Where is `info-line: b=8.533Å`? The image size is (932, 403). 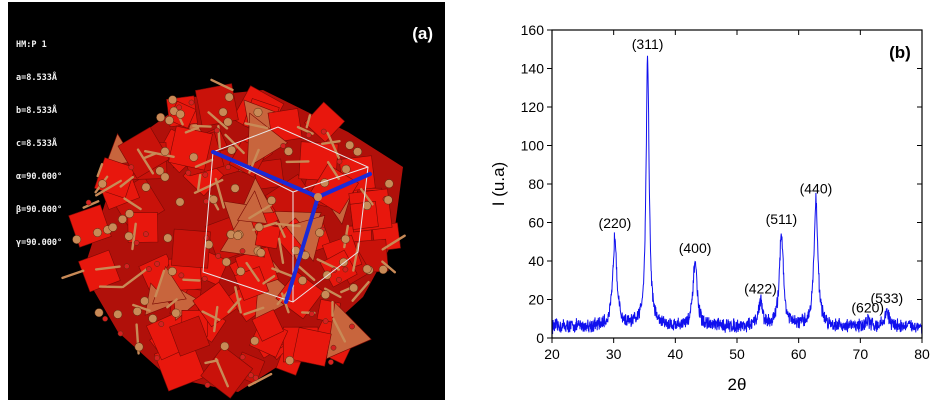 info-line: b=8.533Å is located at coordinates (36, 111).